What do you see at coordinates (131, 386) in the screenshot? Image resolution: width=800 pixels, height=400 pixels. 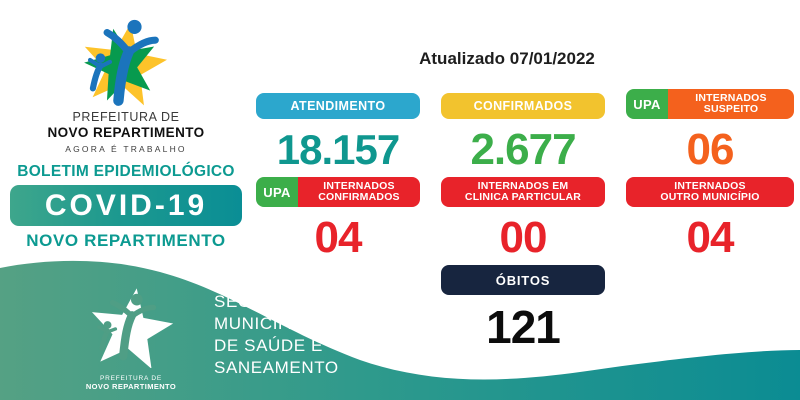 I see `footer-logo-line2: NOVO REPARTIMENTO` at bounding box center [131, 386].